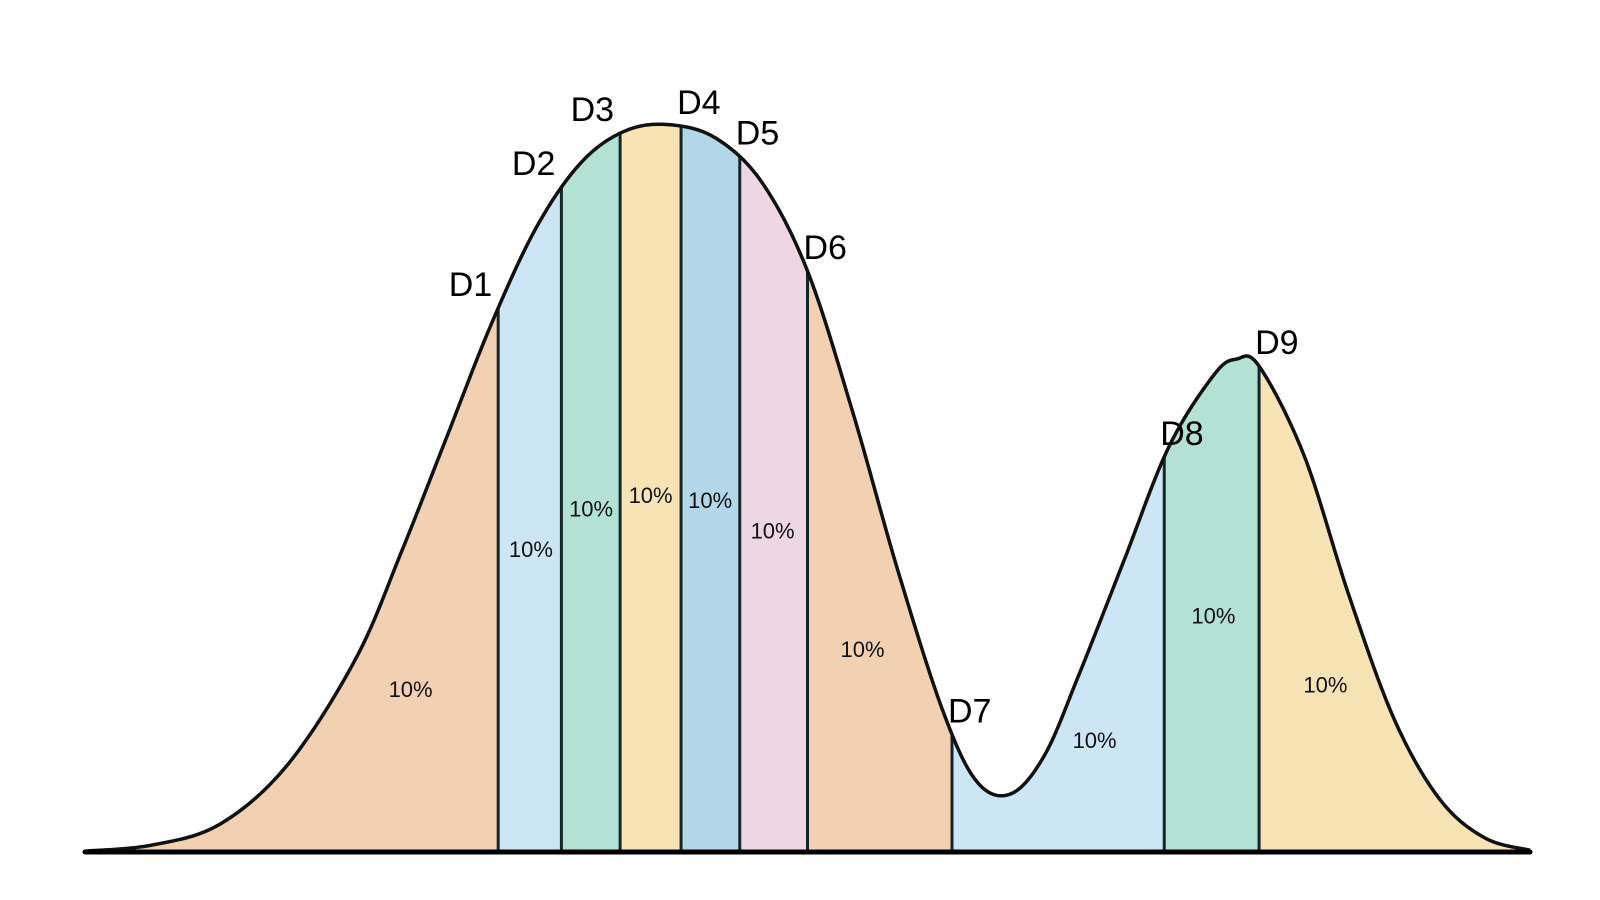  Describe the element at coordinates (1276, 343) in the screenshot. I see `decile-label-d9: D9` at that location.